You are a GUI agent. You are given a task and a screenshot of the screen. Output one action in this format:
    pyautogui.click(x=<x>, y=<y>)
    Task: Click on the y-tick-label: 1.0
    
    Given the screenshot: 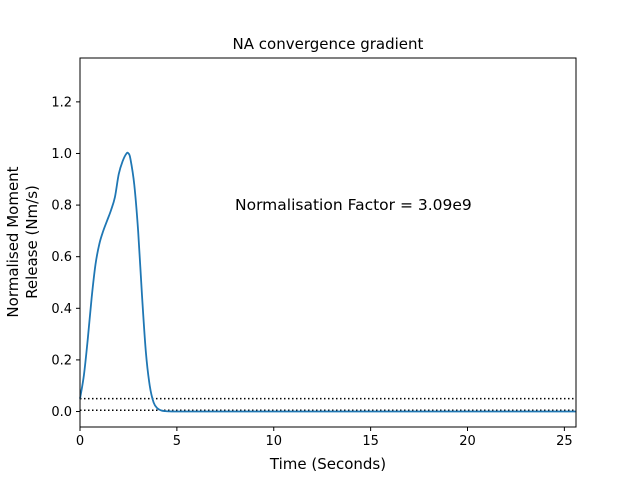 What is the action you would take?
    pyautogui.click(x=61, y=154)
    